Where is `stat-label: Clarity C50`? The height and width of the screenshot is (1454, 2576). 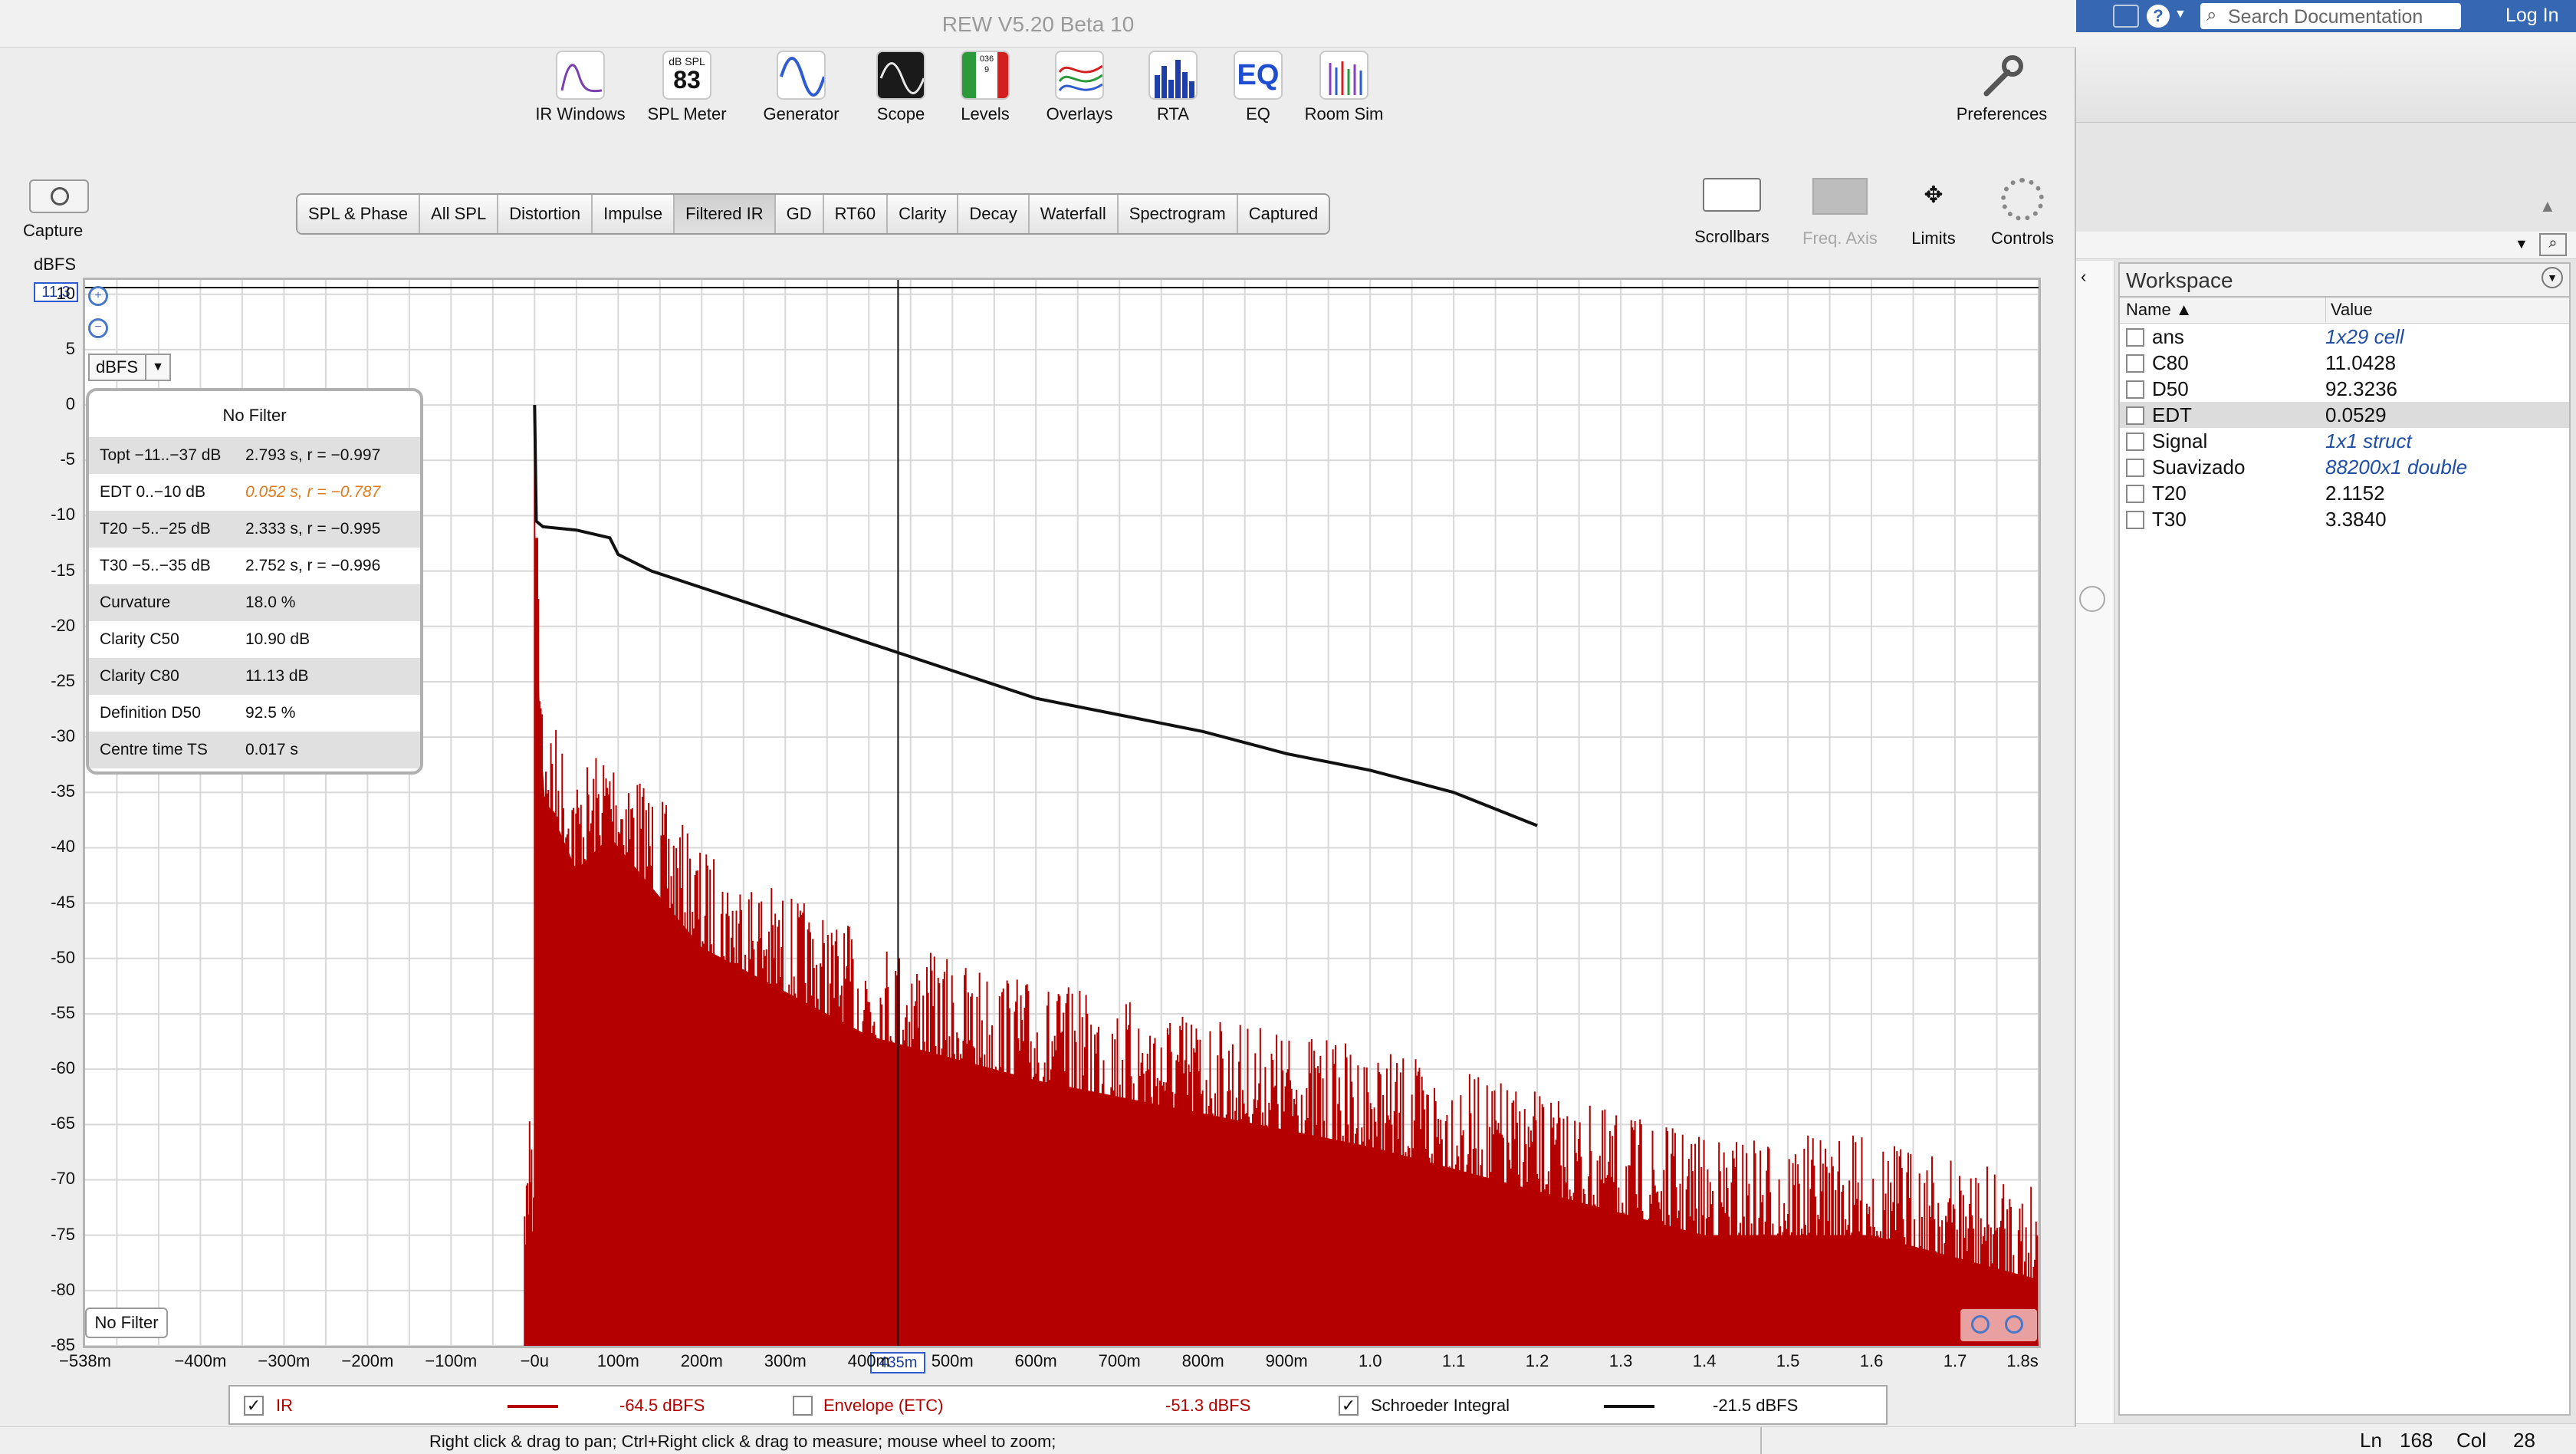 stat-label: Clarity C50 is located at coordinates (139, 639).